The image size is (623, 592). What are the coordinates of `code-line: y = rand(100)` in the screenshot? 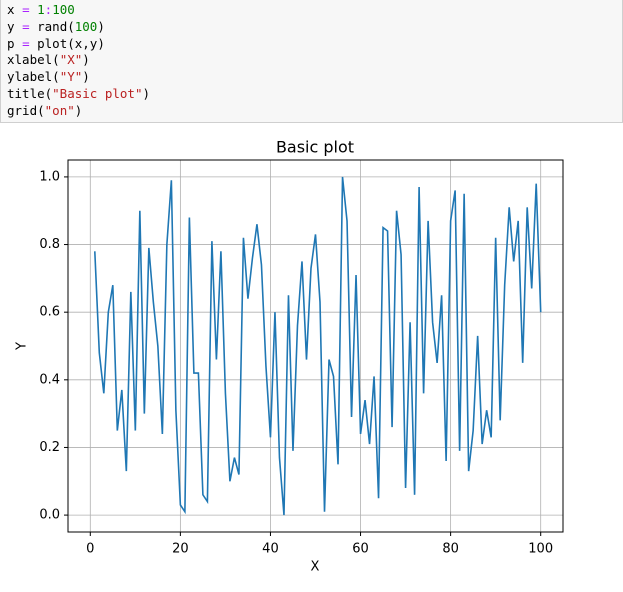 It's located at (56, 26).